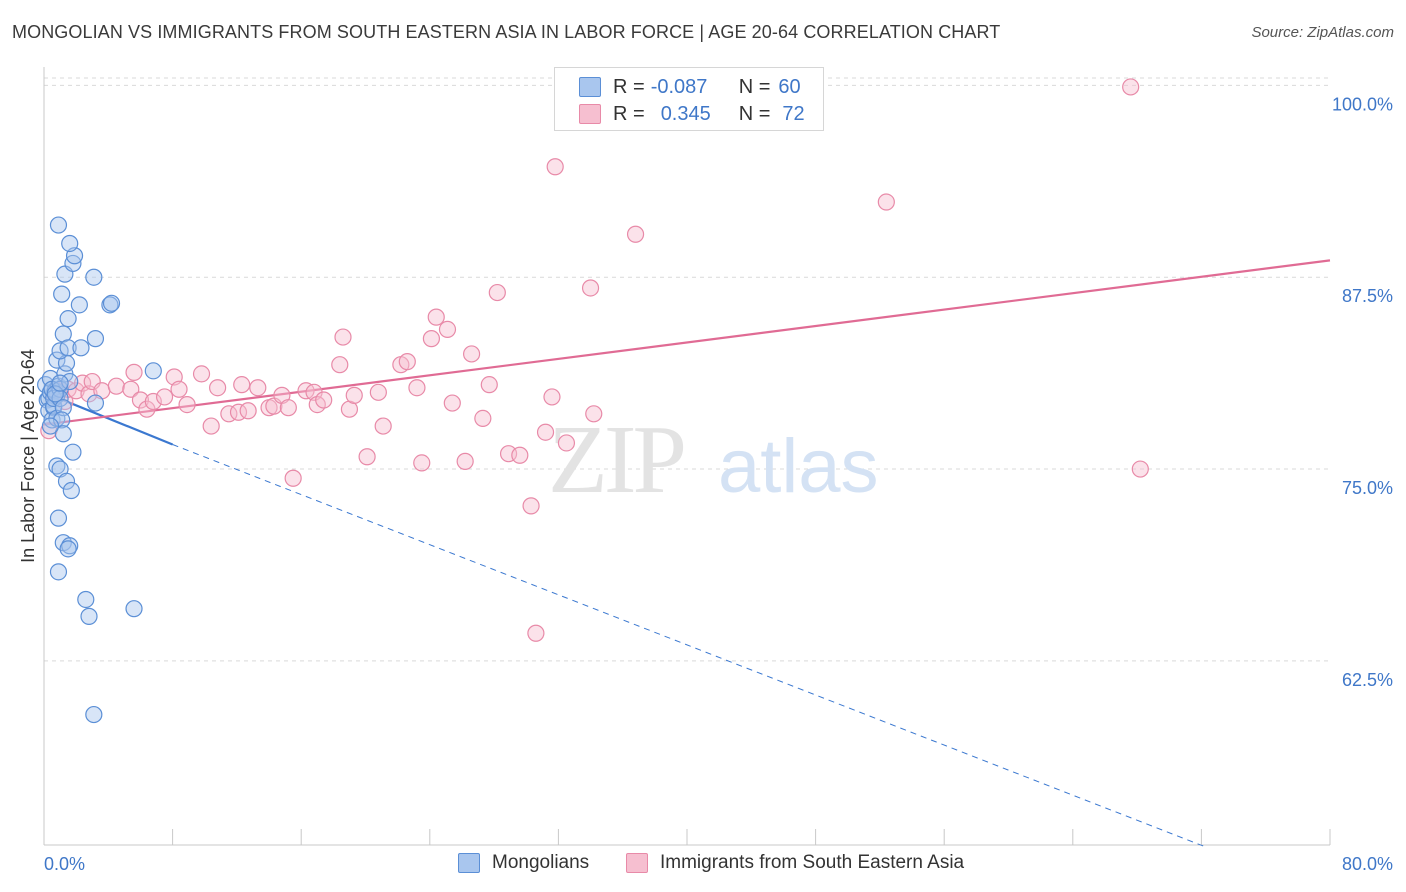 The height and width of the screenshot is (892, 1406). I want to click on y-tick-label: 87.5%, so click(1367, 296).